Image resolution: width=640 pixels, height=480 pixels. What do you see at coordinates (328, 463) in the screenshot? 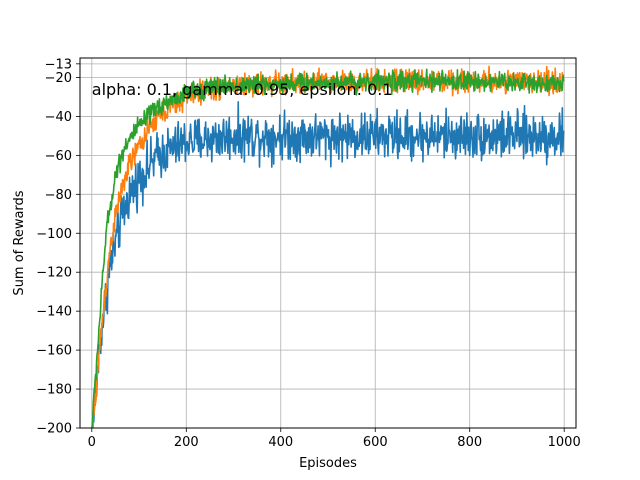
I see `x-axis-label: Episodes` at bounding box center [328, 463].